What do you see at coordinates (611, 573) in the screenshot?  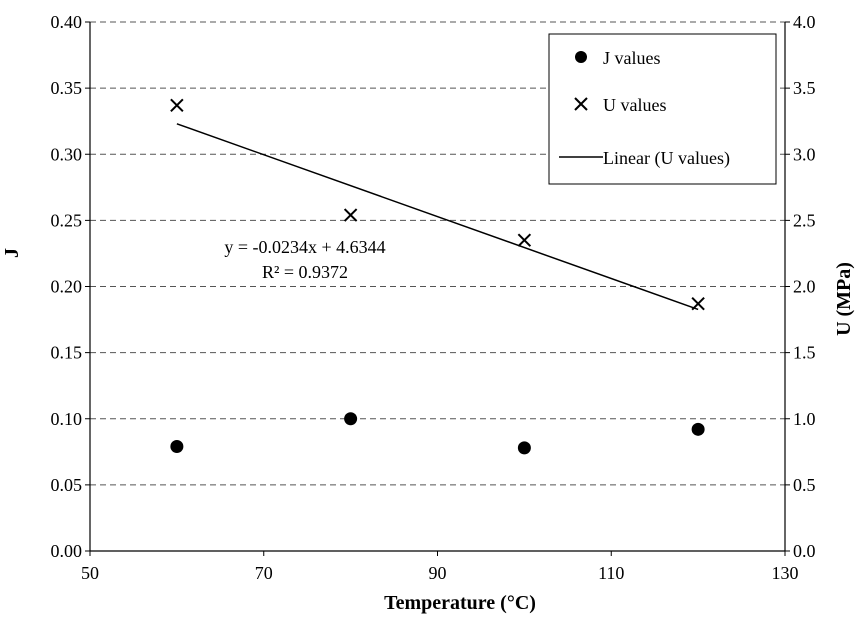 I see `x-tick-label: 110` at bounding box center [611, 573].